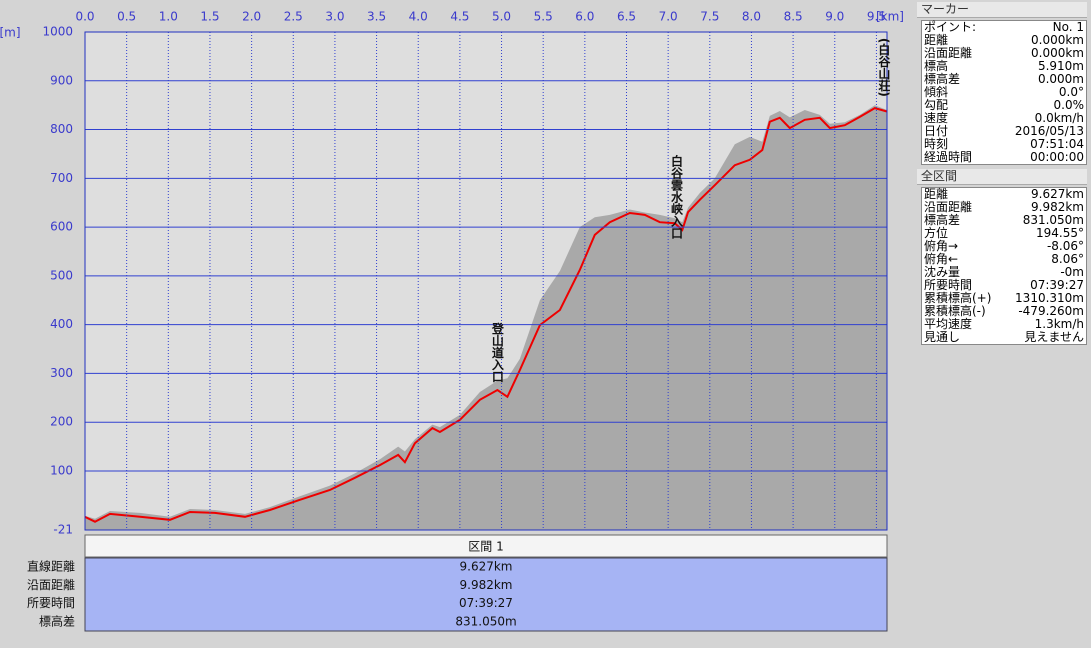 Image resolution: width=1091 pixels, height=648 pixels. What do you see at coordinates (61, 324) in the screenshot?
I see `y-tick-label: 400` at bounding box center [61, 324].